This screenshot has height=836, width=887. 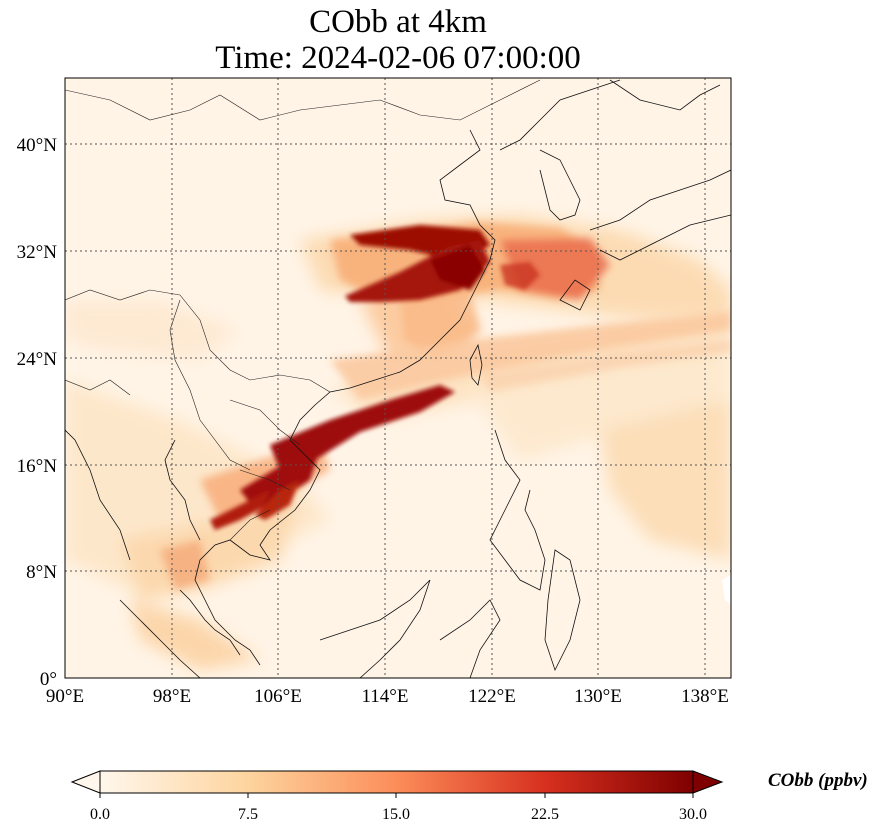 I want to click on lon-tick-label: 90°E, so click(x=65, y=696).